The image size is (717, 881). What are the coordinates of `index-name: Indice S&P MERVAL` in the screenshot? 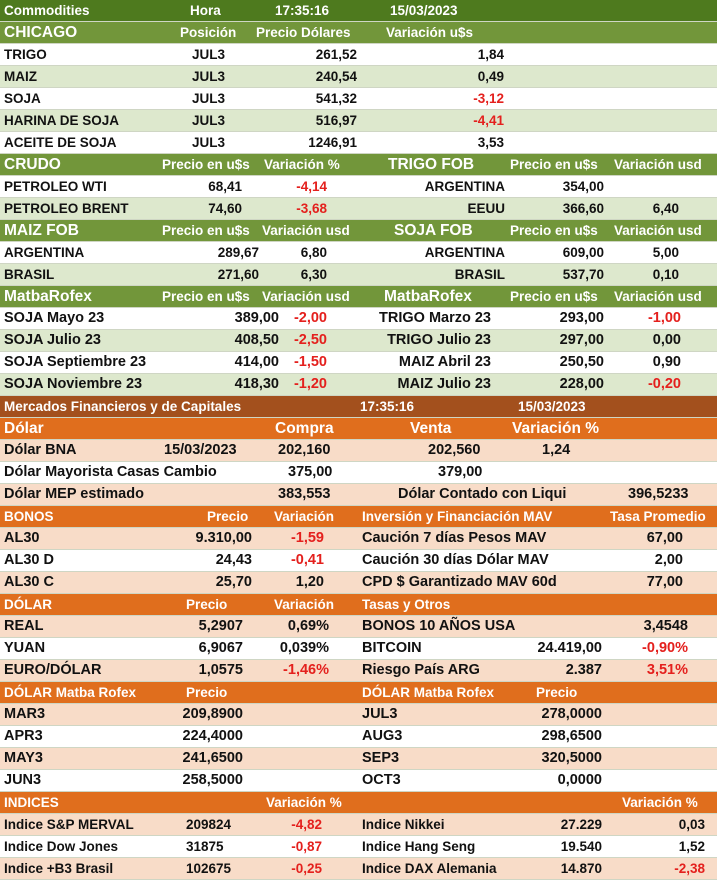 It's located at (69, 824).